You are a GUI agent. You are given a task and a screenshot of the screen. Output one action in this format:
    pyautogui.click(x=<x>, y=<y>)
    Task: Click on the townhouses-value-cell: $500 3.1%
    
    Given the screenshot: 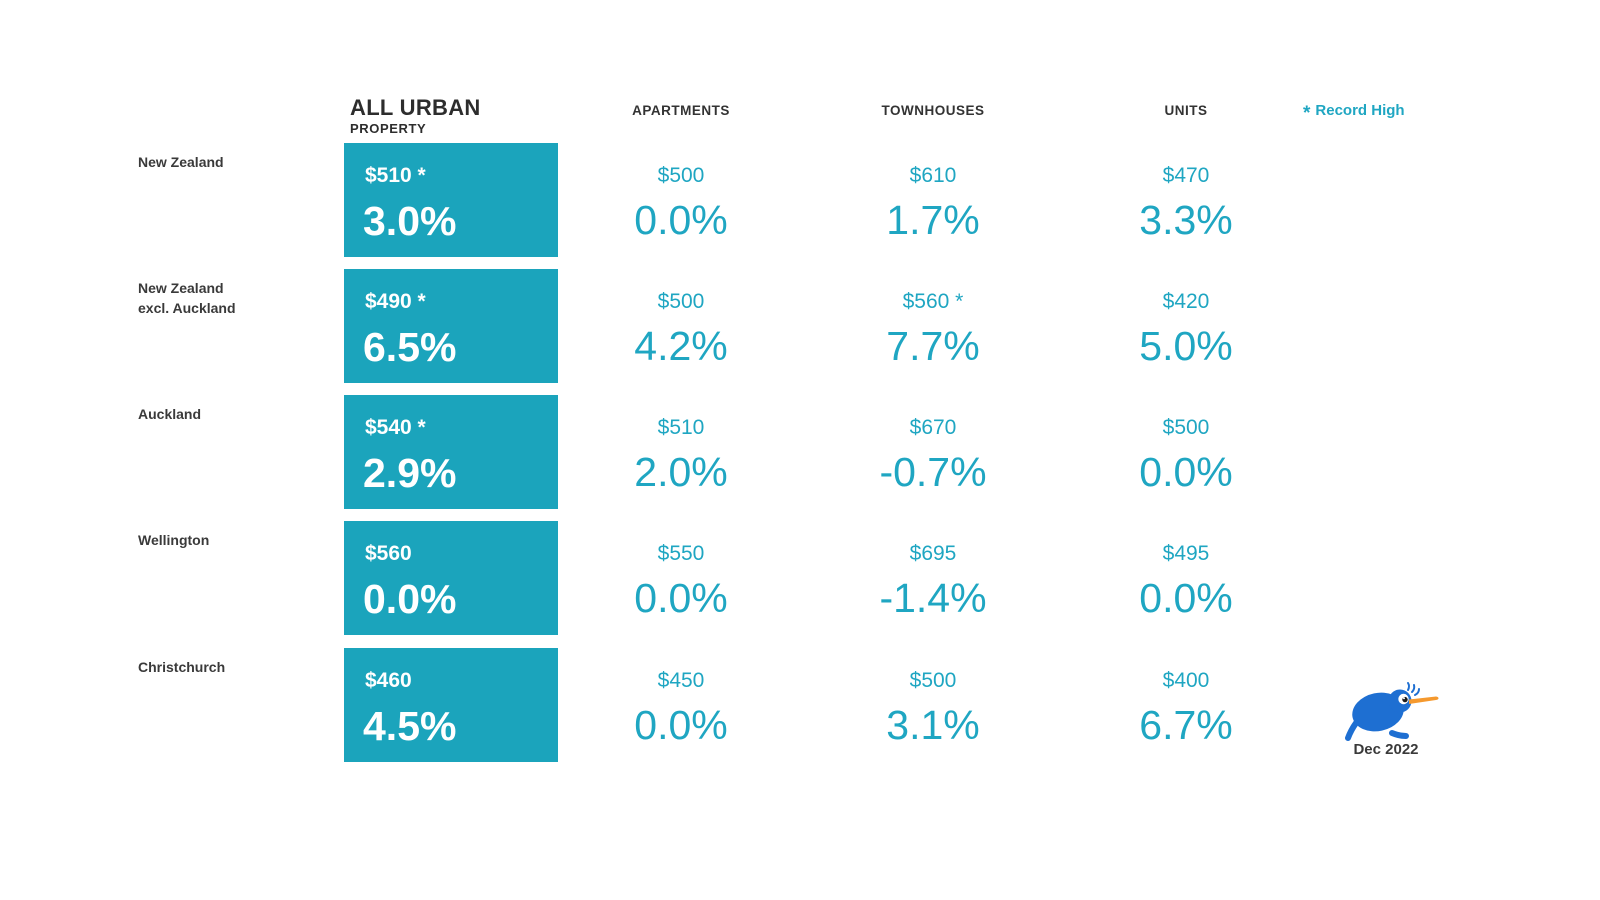 What is the action you would take?
    pyautogui.click(x=933, y=705)
    